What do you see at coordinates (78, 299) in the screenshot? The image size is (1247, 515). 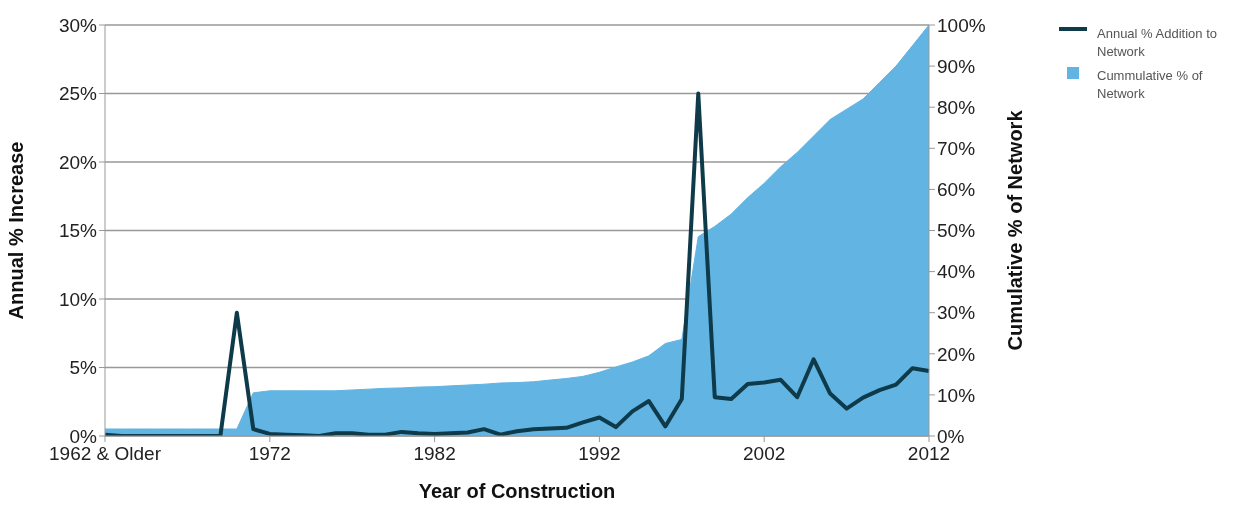 I see `y-tick-label: 10%` at bounding box center [78, 299].